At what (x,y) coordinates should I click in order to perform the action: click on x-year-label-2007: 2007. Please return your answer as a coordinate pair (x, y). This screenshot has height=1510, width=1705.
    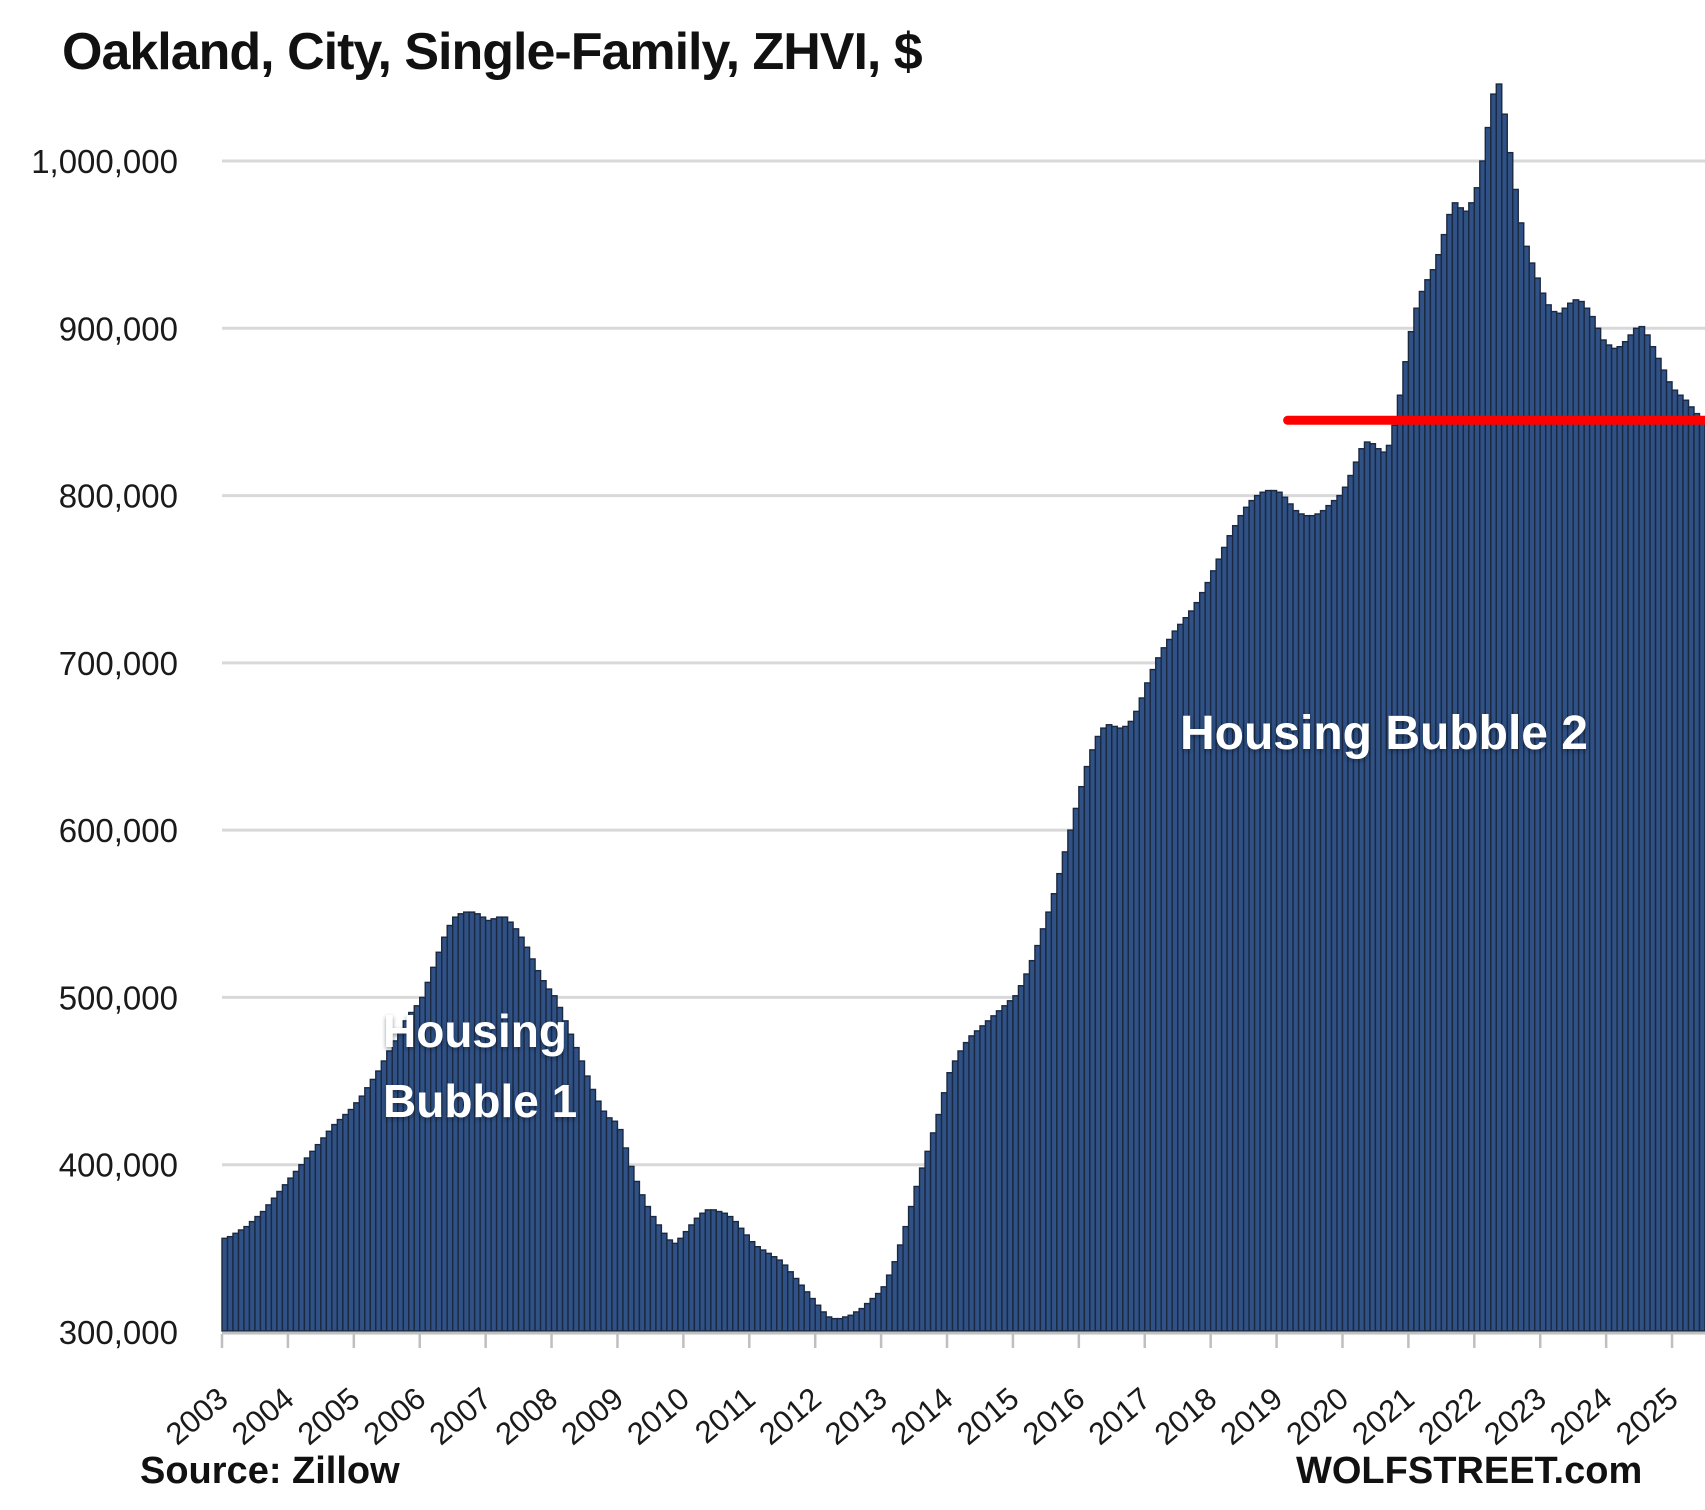
    Looking at the image, I should click on (460, 1416).